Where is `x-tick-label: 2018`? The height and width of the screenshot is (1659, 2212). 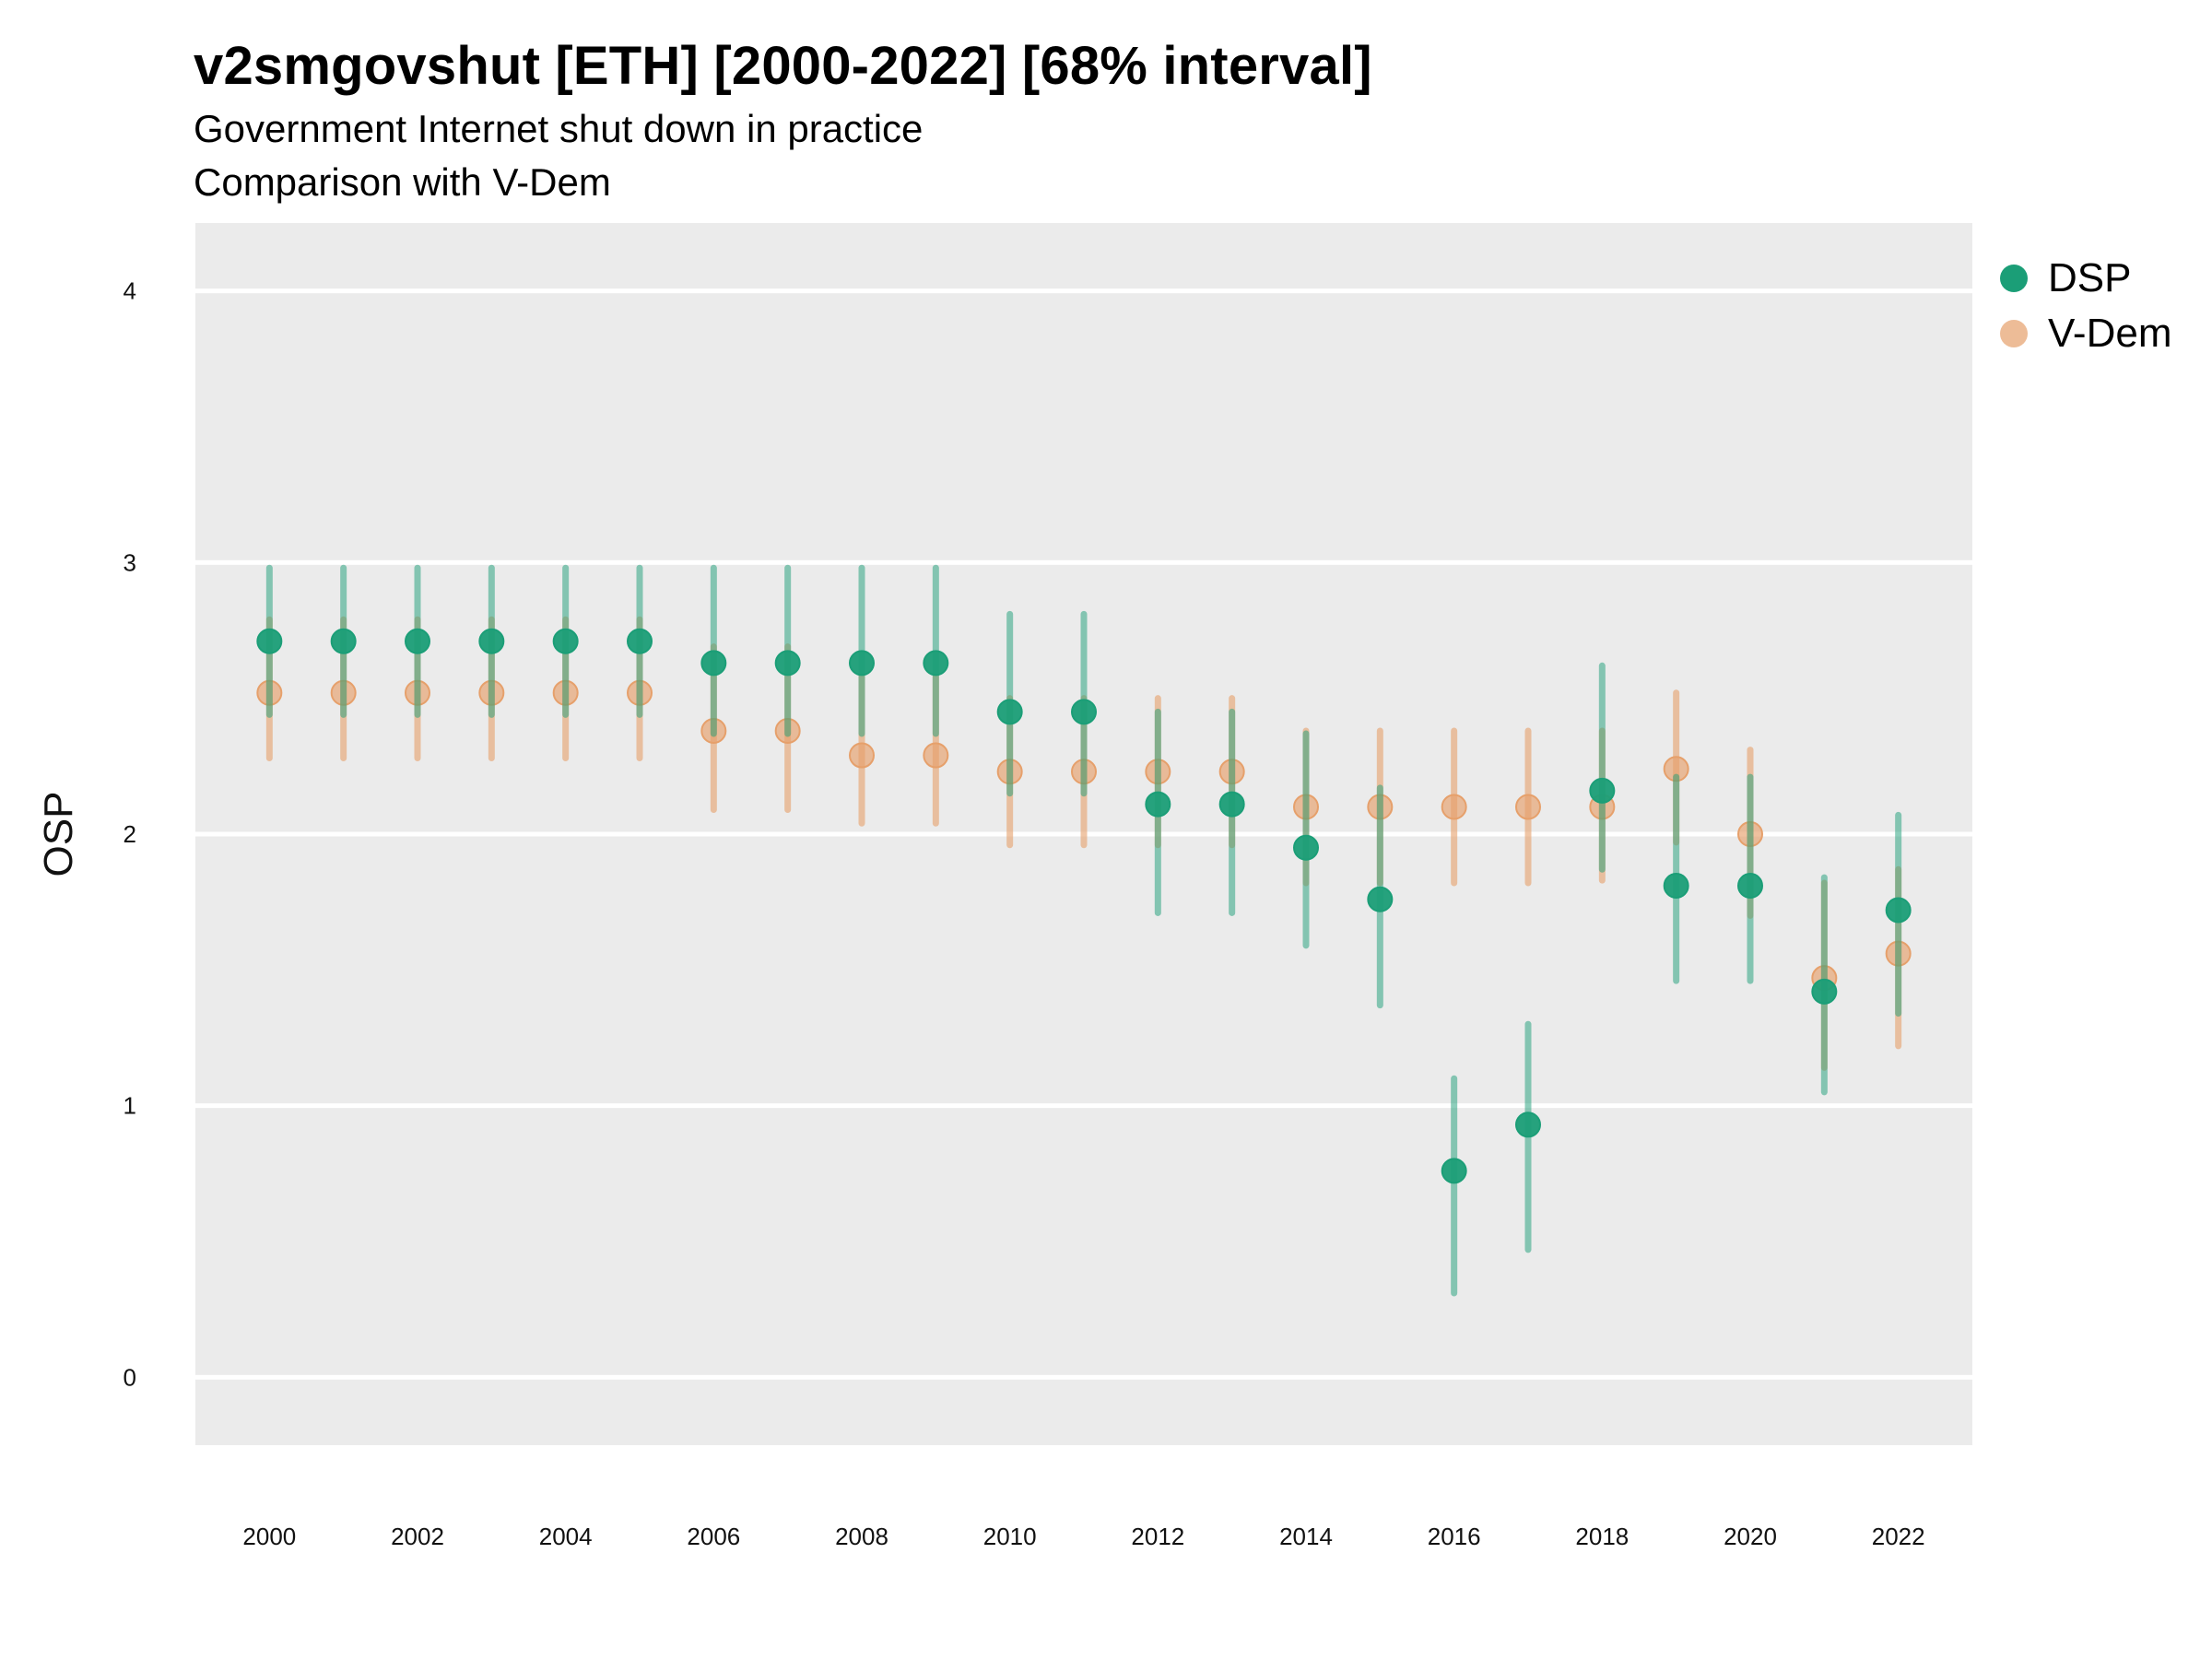 x-tick-label: 2018 is located at coordinates (1602, 1536).